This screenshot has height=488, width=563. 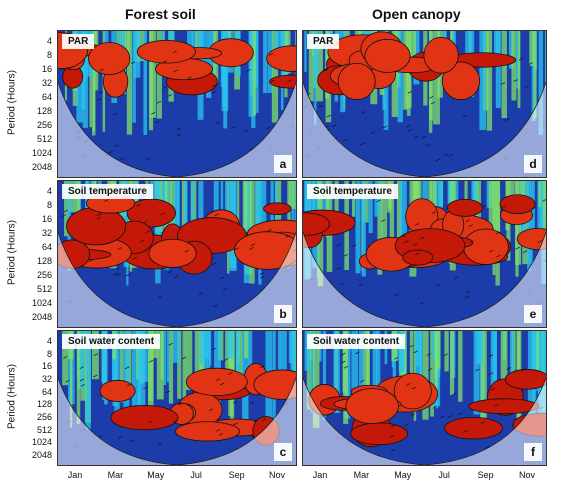 What do you see at coordinates (49, 353) in the screenshot?
I see `period-tick-label: 8` at bounding box center [49, 353].